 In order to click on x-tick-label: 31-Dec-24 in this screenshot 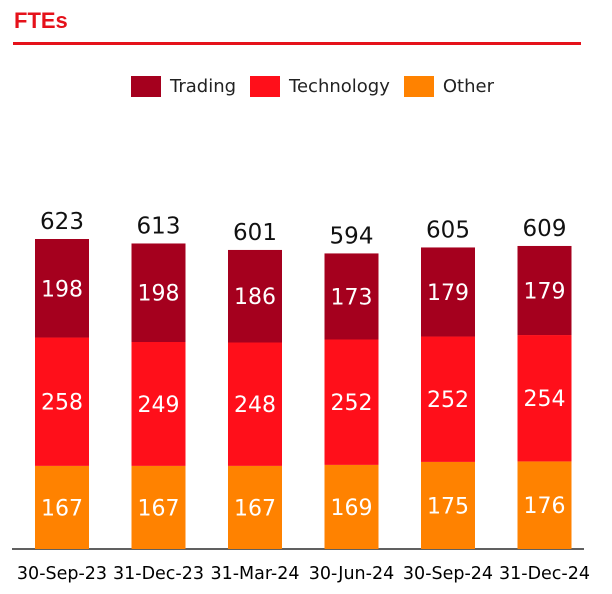, I will do `click(544, 574)`.